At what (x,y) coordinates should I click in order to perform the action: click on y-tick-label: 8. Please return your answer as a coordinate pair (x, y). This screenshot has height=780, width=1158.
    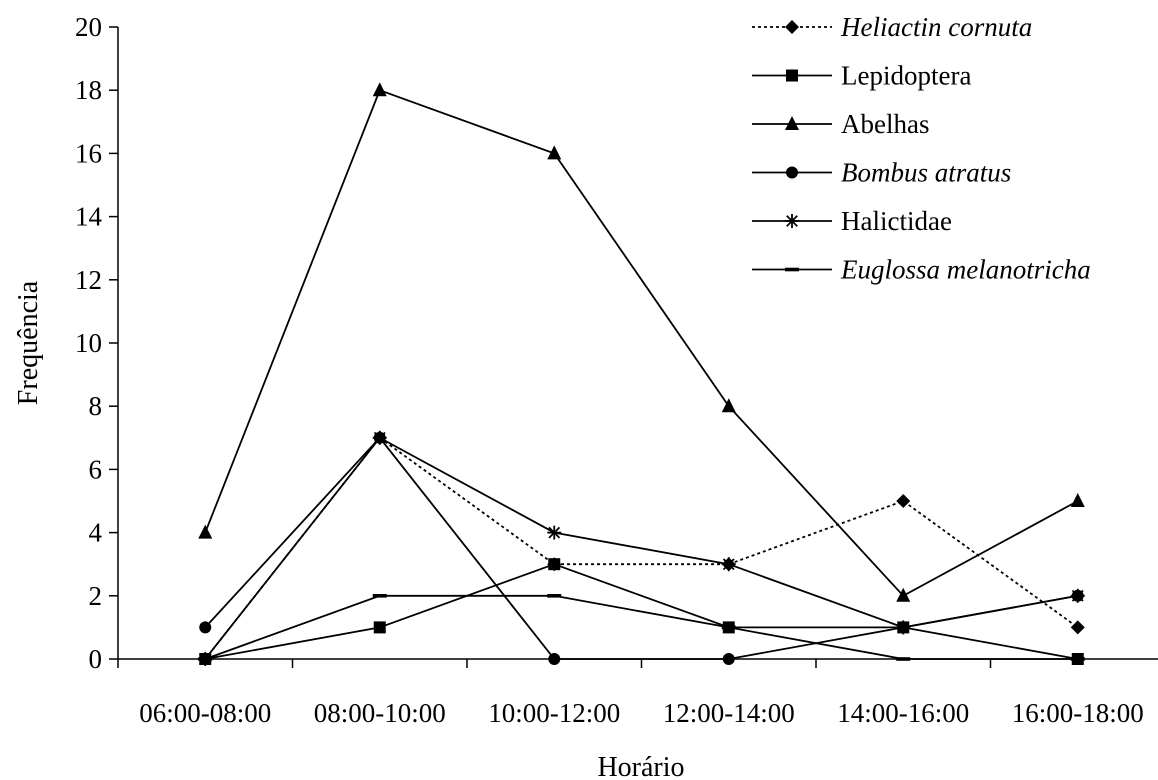
    Looking at the image, I should click on (96, 406).